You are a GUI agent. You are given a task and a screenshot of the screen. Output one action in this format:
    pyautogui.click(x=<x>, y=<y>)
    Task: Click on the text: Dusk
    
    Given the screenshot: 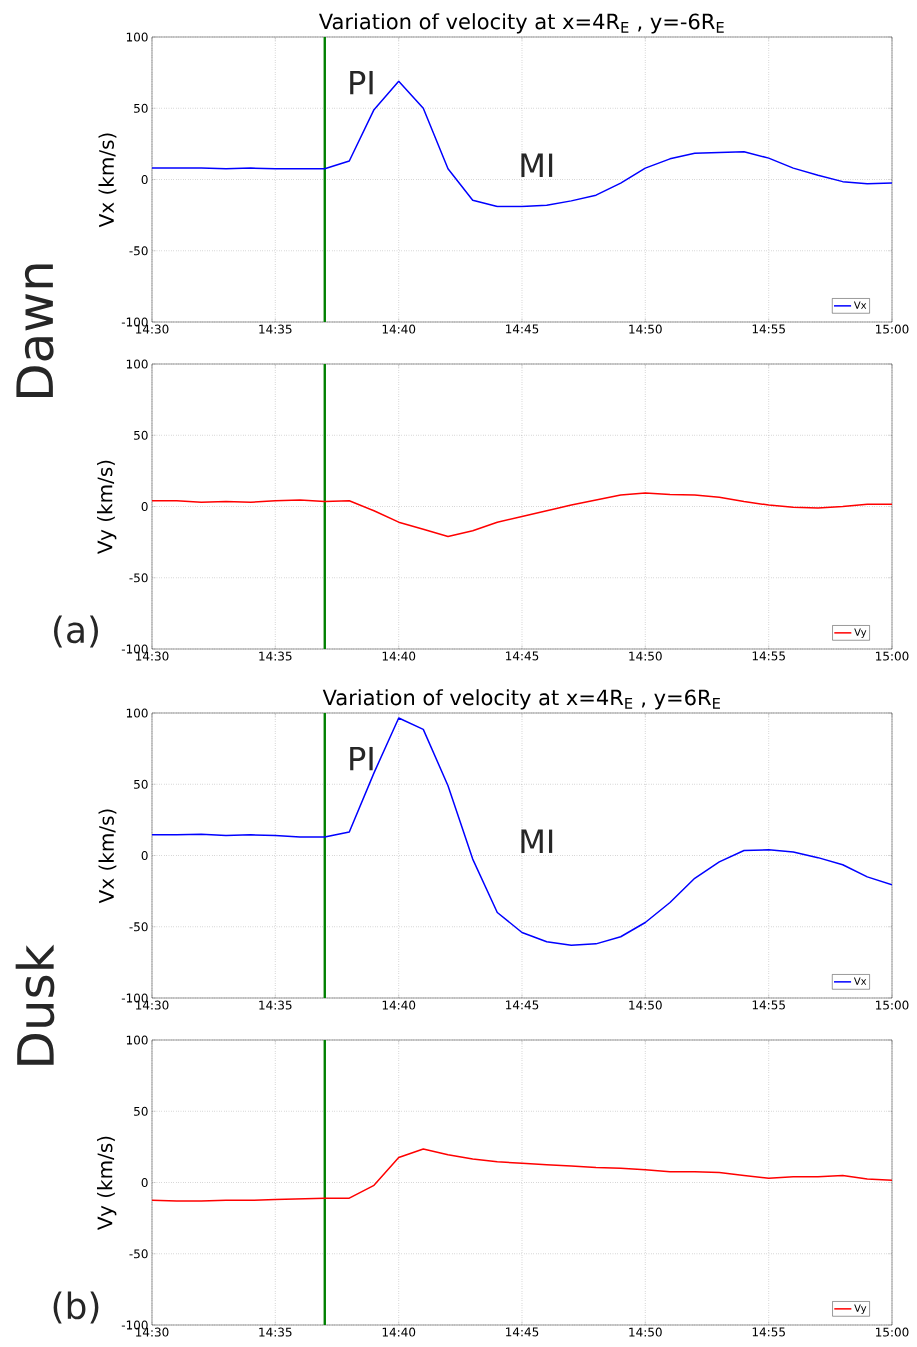 What is the action you would take?
    pyautogui.click(x=35, y=1004)
    